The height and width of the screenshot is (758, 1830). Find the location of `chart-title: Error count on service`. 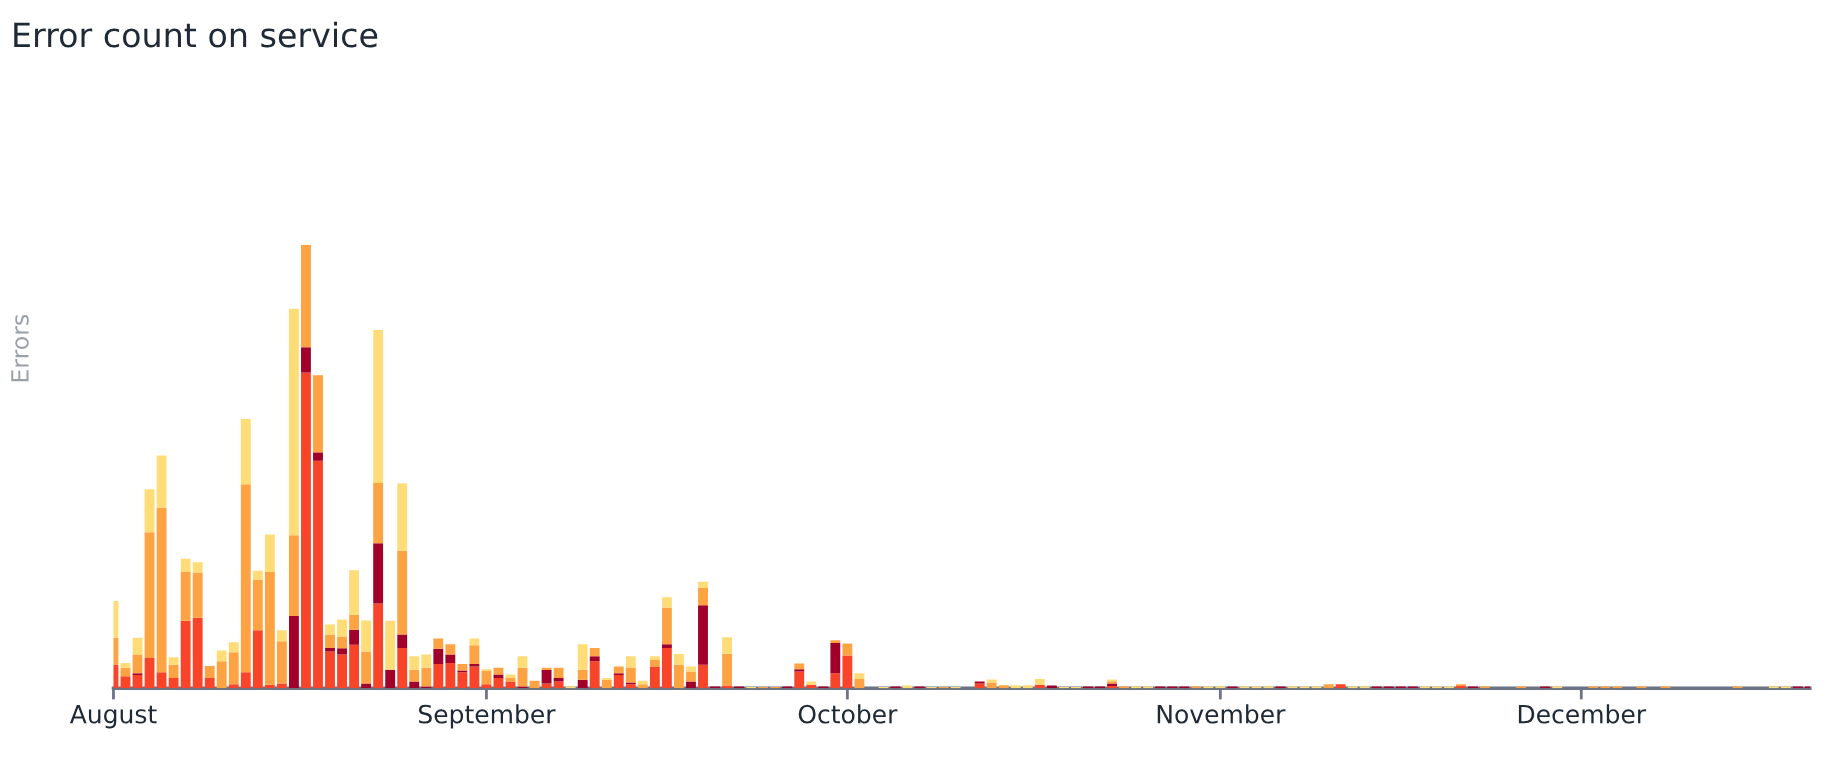

chart-title: Error count on service is located at coordinates (196, 34).